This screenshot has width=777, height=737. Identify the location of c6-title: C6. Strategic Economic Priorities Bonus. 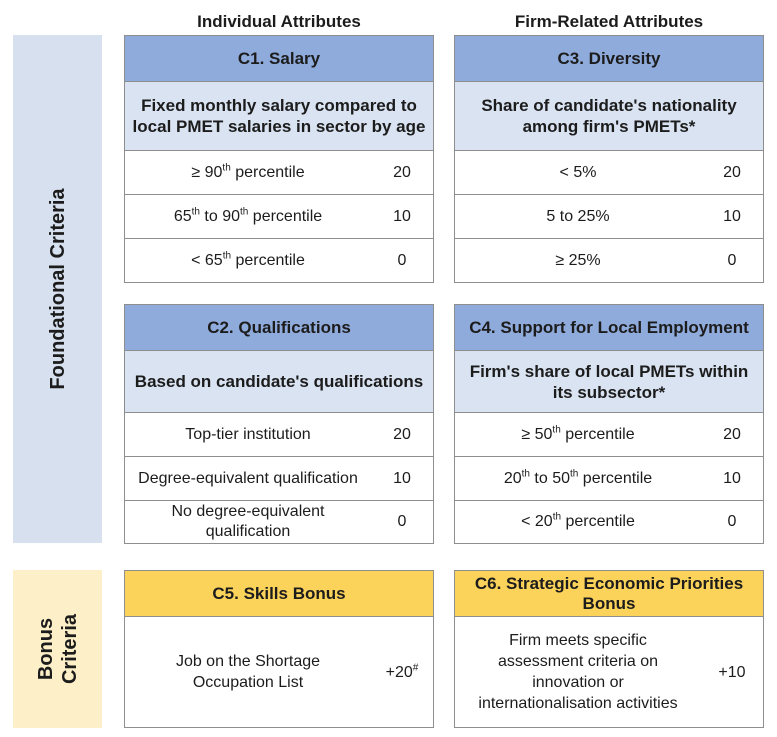
(609, 594).